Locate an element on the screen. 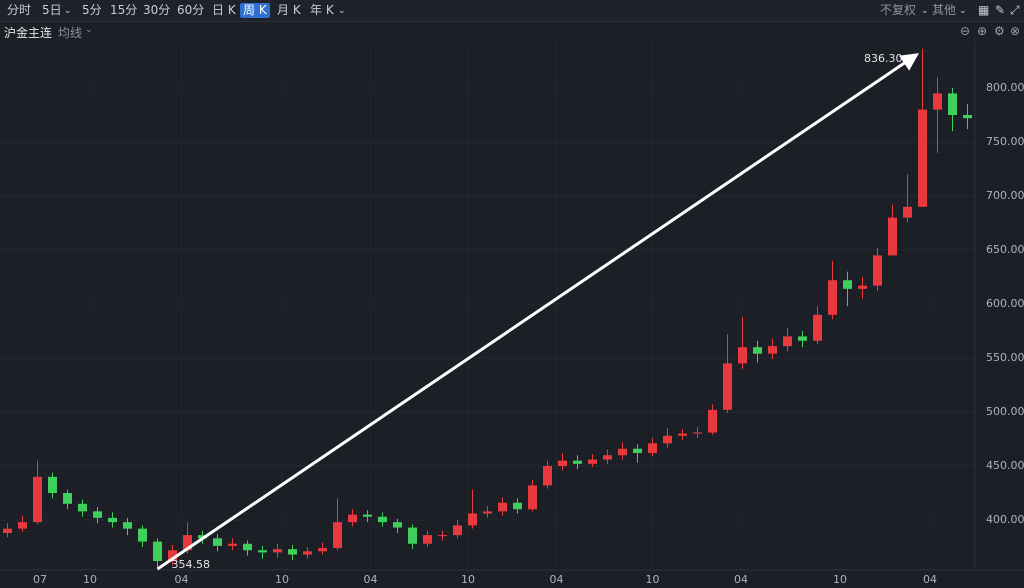 The height and width of the screenshot is (588, 1024). panel-icon: ⚙ is located at coordinates (999, 31).